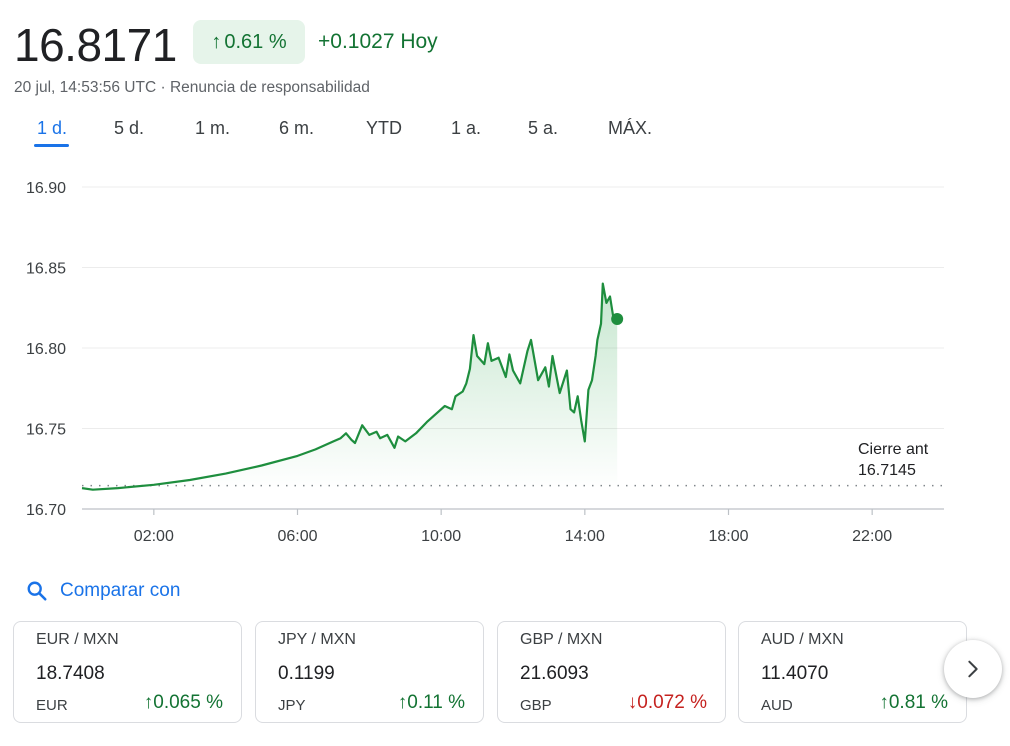  I want to click on y-tick-label: 16.75, so click(46, 430).